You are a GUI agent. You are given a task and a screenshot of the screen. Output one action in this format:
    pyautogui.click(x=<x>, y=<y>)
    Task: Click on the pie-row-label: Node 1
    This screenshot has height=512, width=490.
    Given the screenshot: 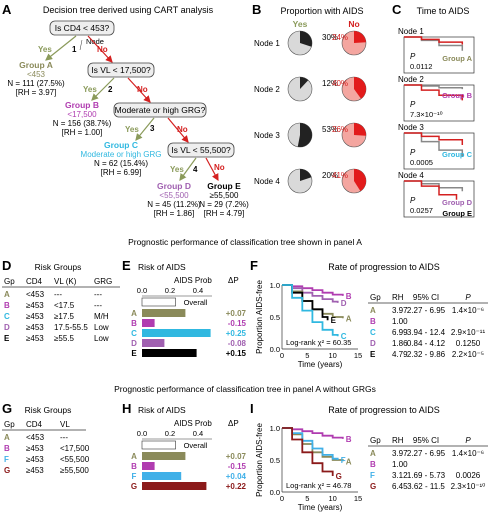 What is the action you would take?
    pyautogui.click(x=267, y=43)
    